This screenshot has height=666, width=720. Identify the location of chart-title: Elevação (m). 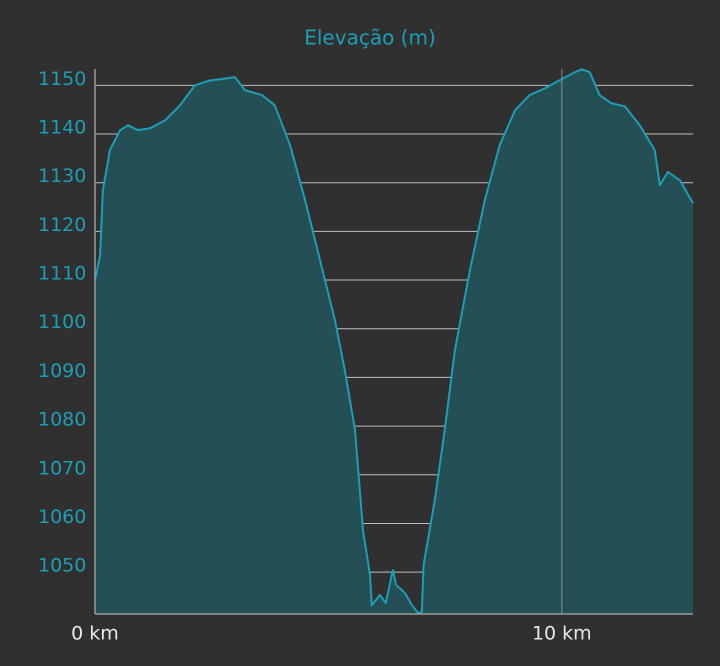
(370, 38).